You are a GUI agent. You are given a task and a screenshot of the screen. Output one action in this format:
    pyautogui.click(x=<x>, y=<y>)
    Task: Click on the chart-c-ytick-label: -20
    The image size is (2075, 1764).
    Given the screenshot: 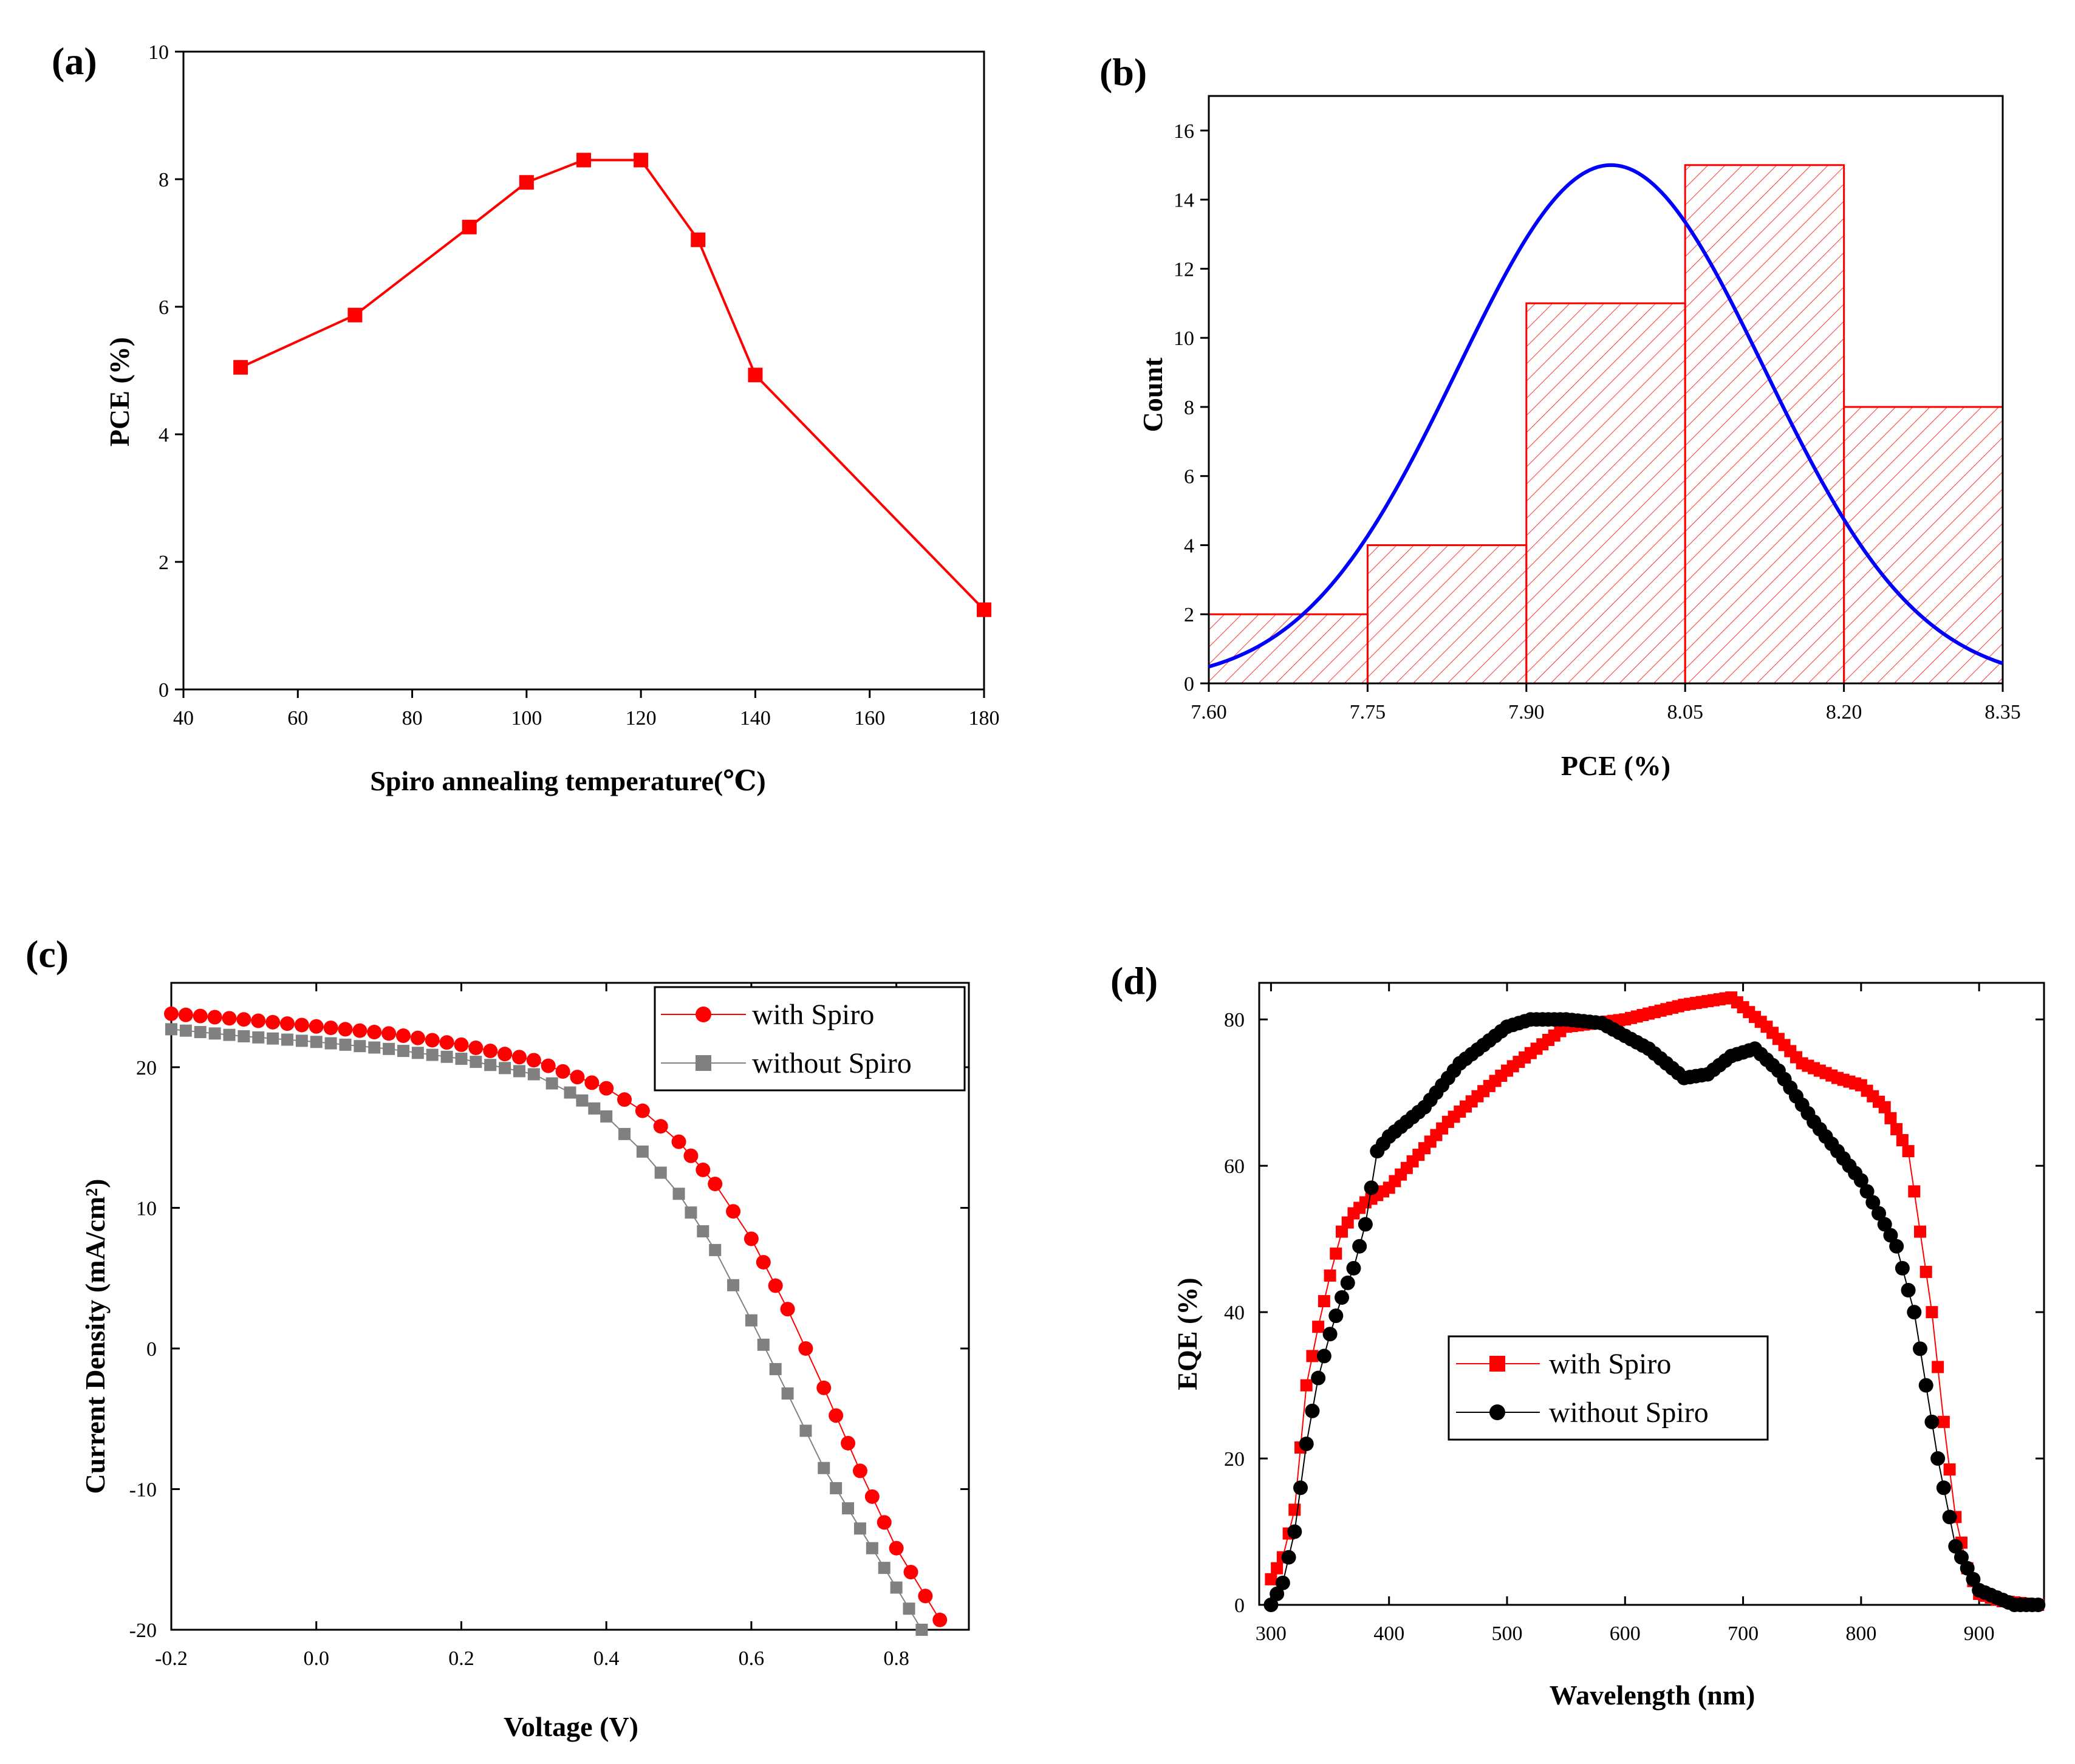 What is the action you would take?
    pyautogui.click(x=143, y=1630)
    